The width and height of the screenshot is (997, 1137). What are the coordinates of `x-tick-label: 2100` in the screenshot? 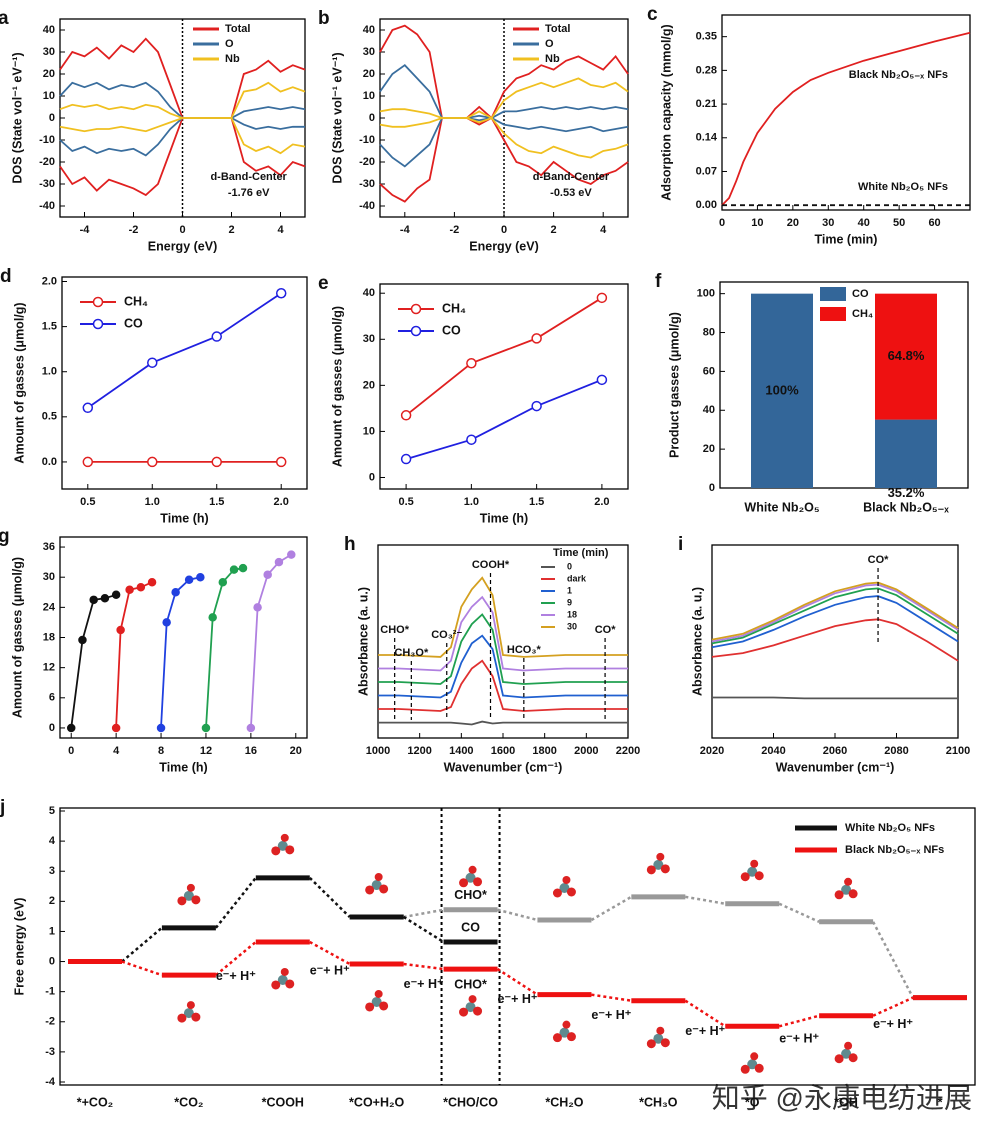 It's located at (958, 751).